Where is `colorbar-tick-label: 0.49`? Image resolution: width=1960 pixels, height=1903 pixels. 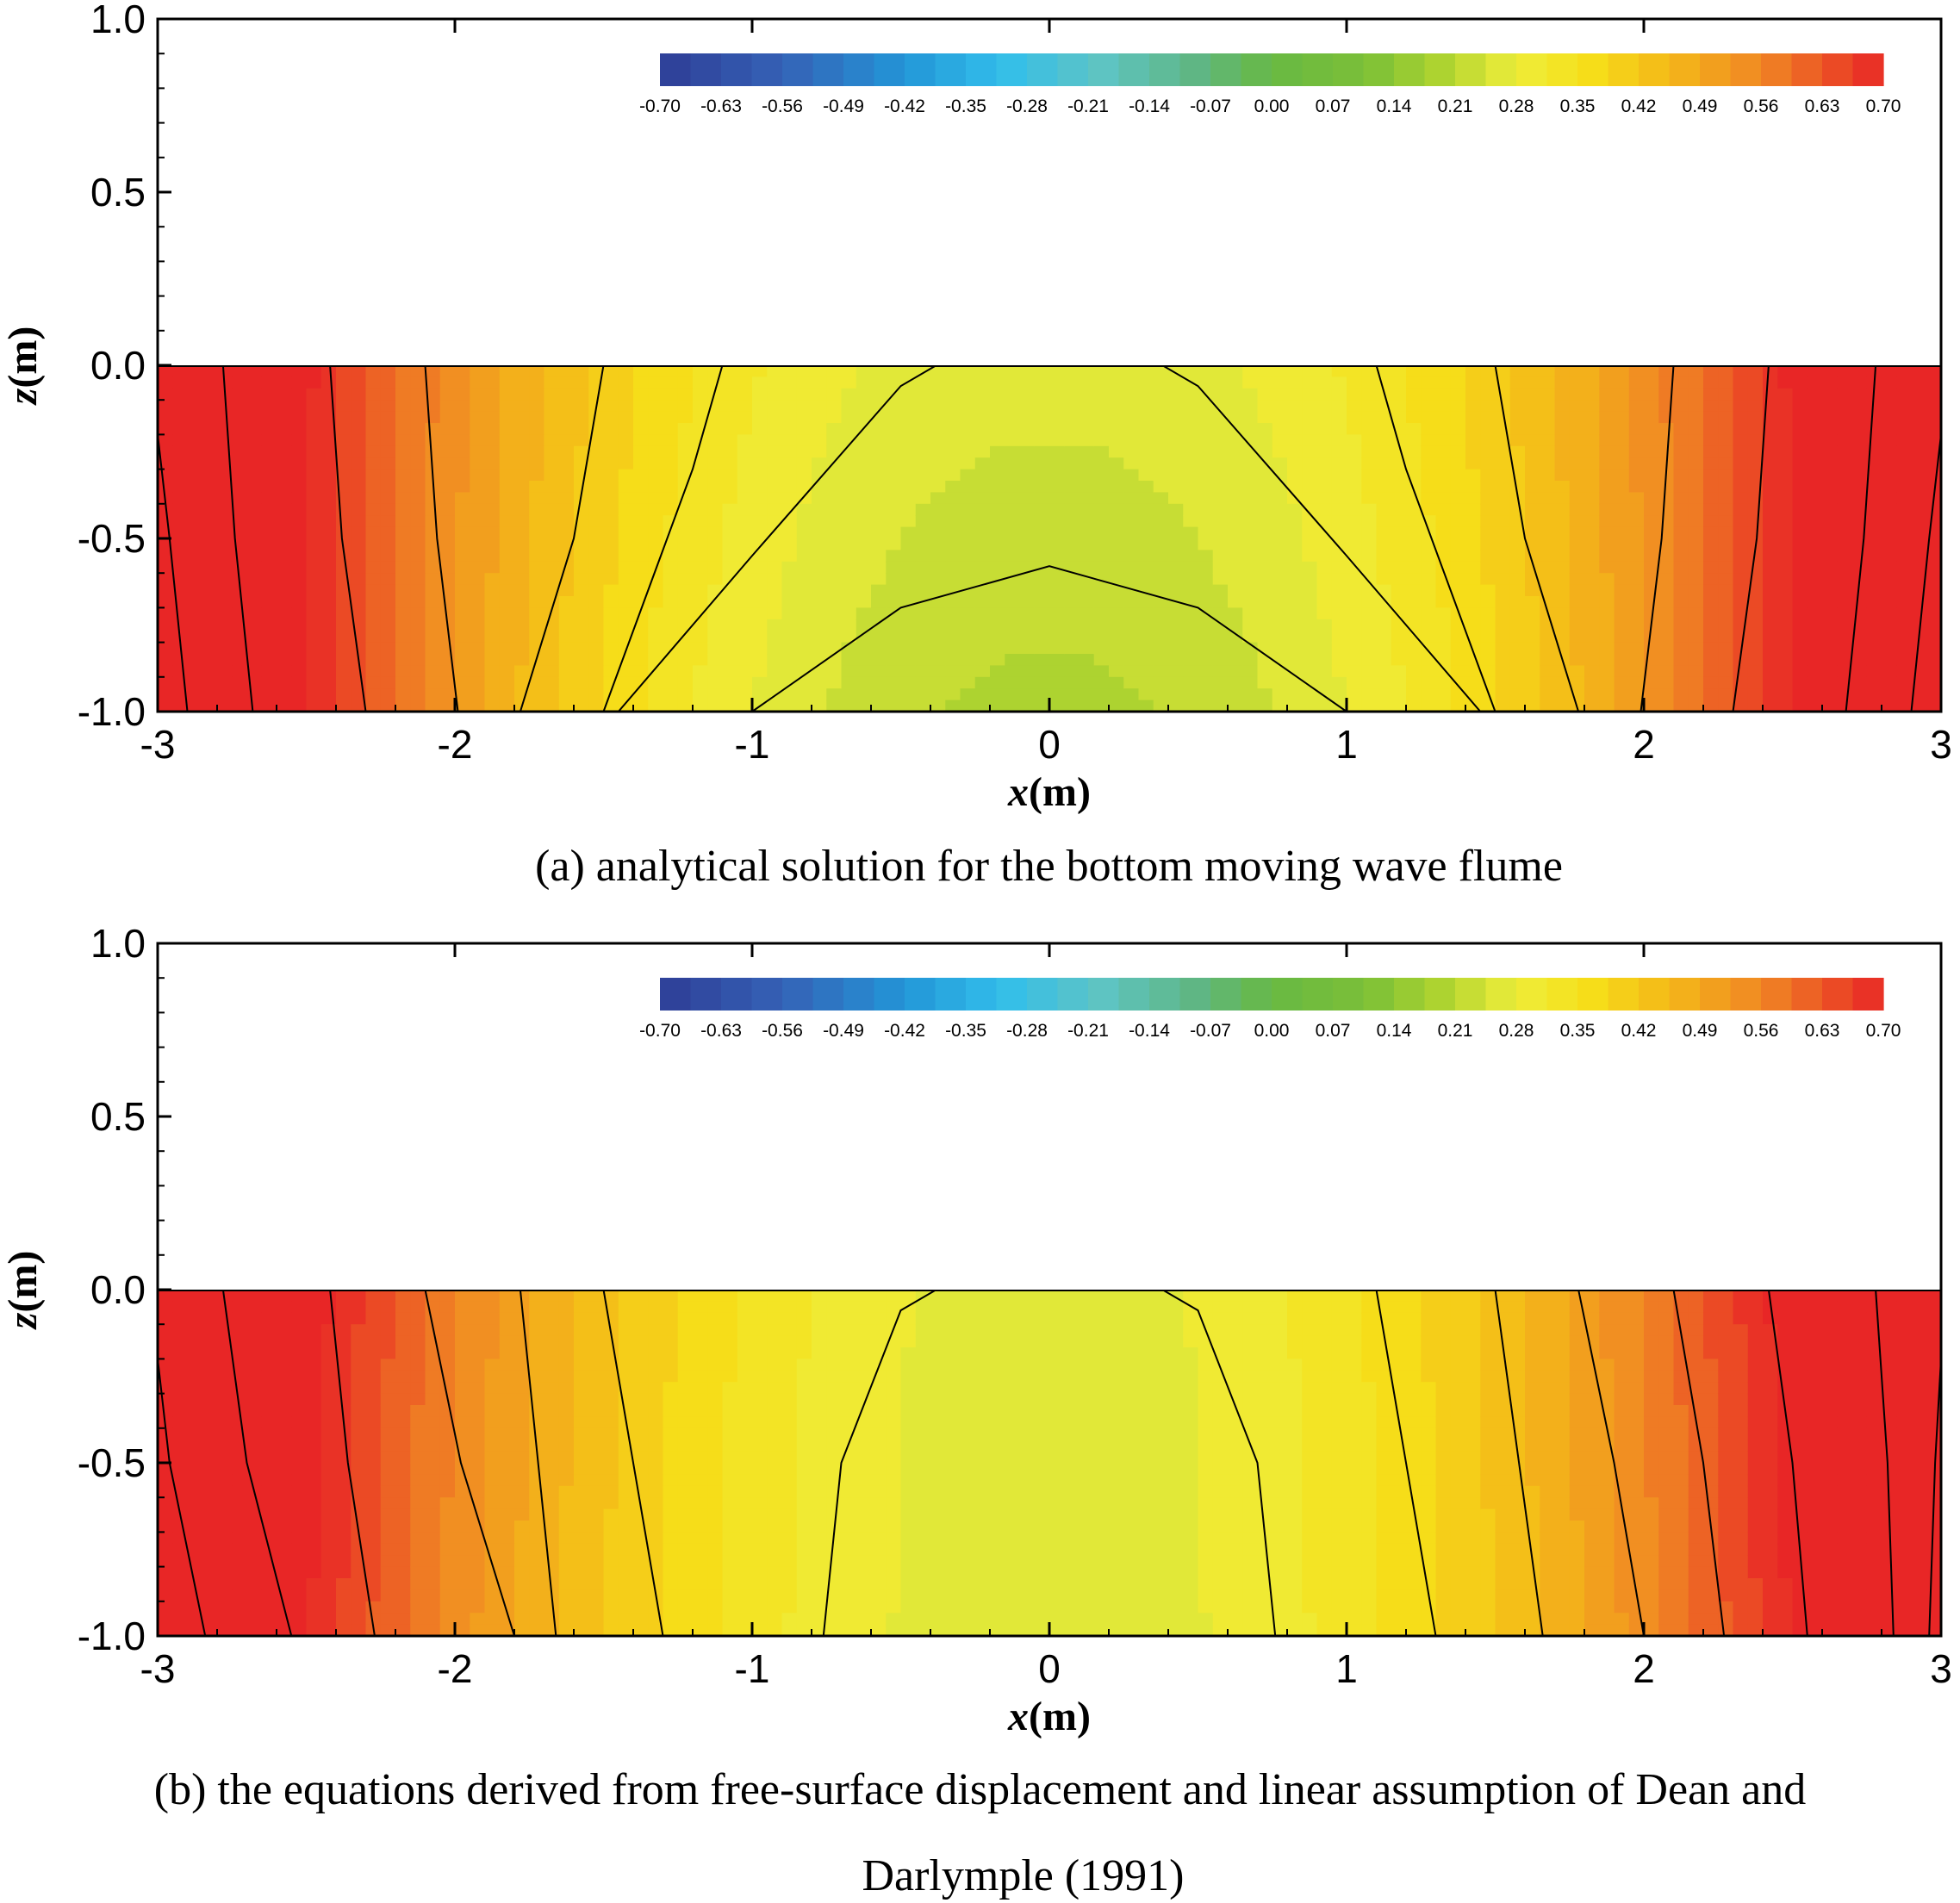 colorbar-tick-label: 0.49 is located at coordinates (1701, 106).